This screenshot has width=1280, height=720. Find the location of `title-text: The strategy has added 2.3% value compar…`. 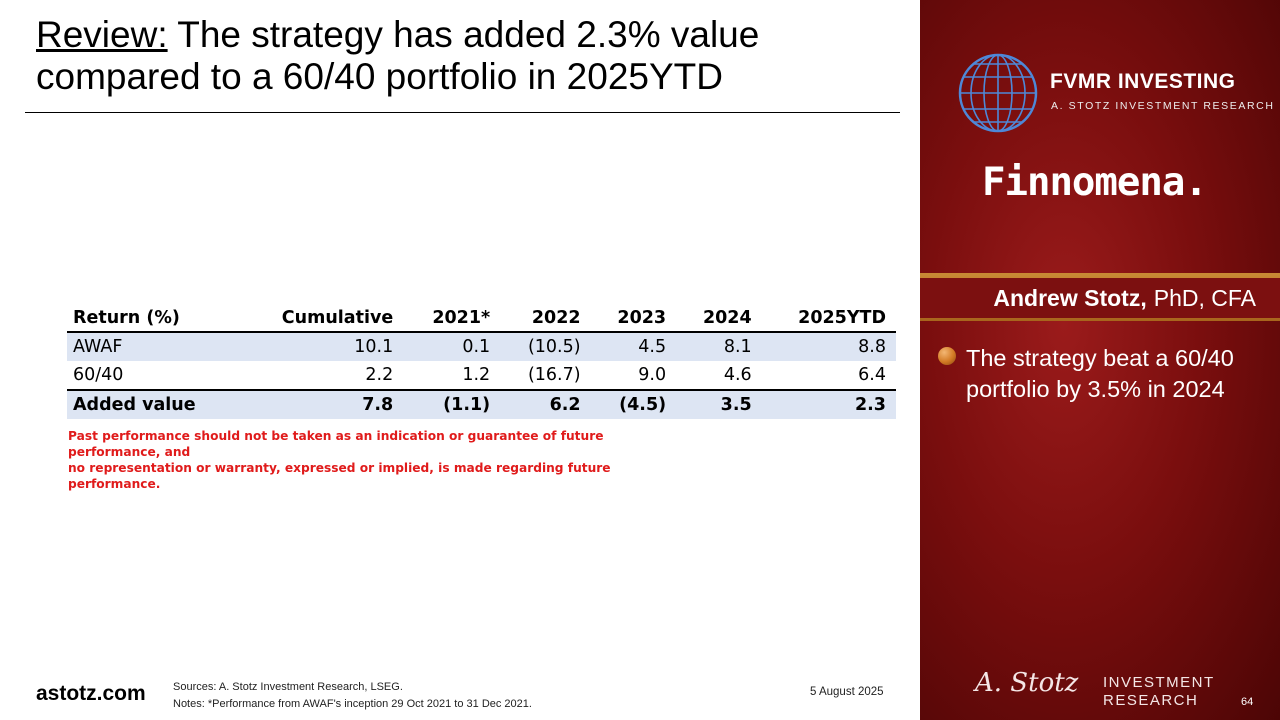

title-text: The strategy has added 2.3% value compar… is located at coordinates (398, 55).